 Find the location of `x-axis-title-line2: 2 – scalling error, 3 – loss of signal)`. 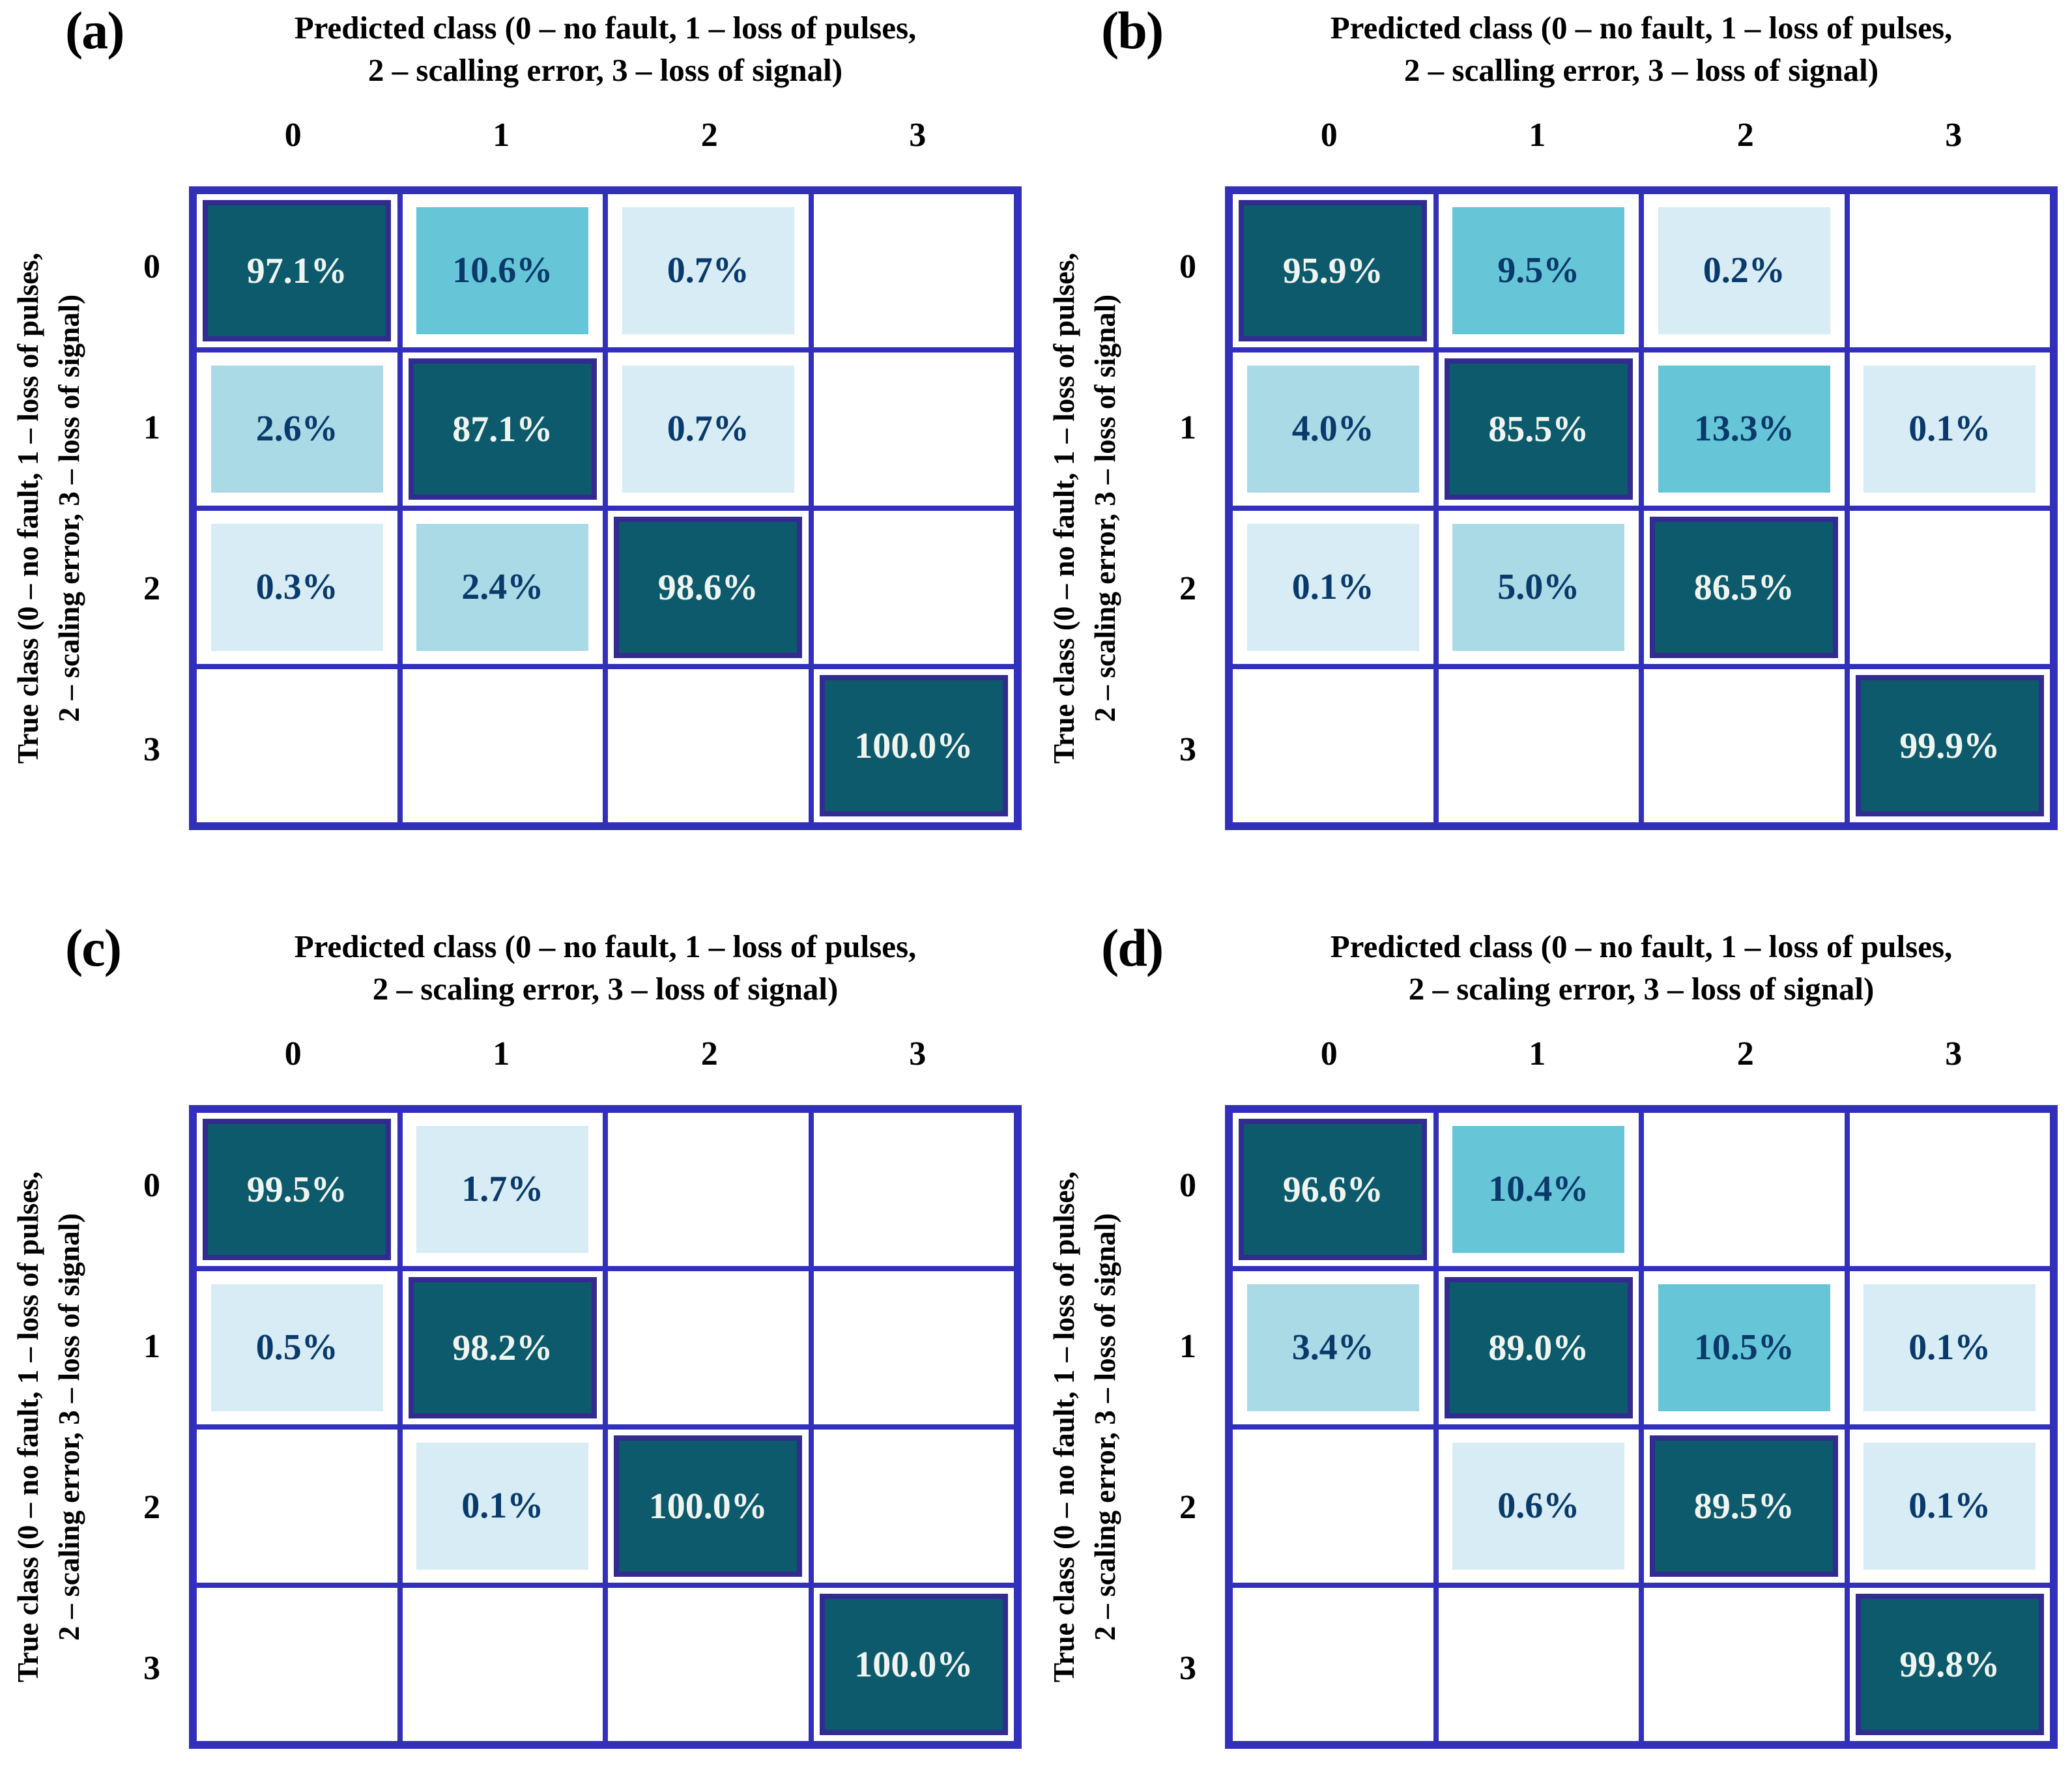

x-axis-title-line2: 2 – scalling error, 3 – loss of signal) is located at coordinates (605, 71).